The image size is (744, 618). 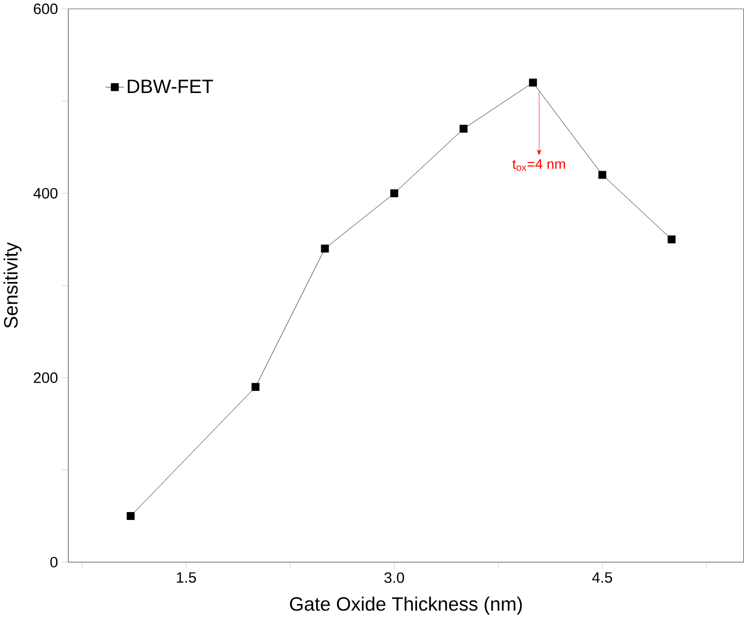 I want to click on y-axis-title: Sensitivity, so click(x=13, y=285).